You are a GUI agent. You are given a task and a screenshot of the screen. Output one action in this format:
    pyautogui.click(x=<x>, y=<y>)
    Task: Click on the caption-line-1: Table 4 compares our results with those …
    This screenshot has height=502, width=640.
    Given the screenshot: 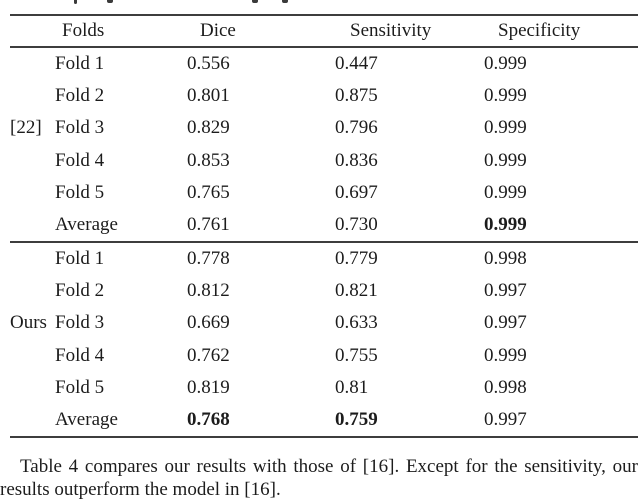 What is the action you would take?
    pyautogui.click(x=329, y=466)
    